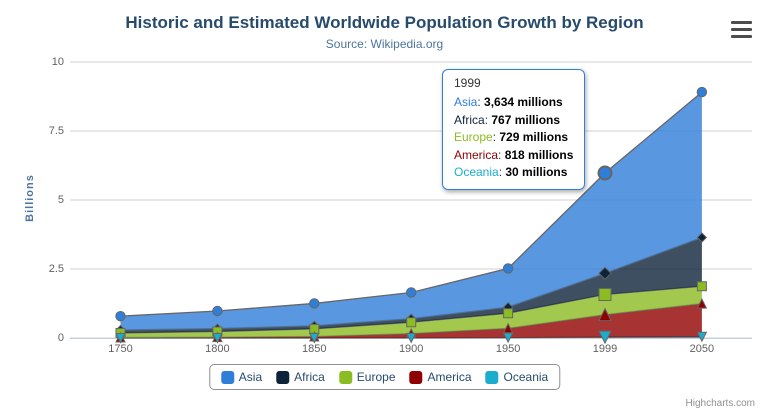 The height and width of the screenshot is (416, 769). What do you see at coordinates (605, 349) in the screenshot?
I see `x-axis-label: 1999` at bounding box center [605, 349].